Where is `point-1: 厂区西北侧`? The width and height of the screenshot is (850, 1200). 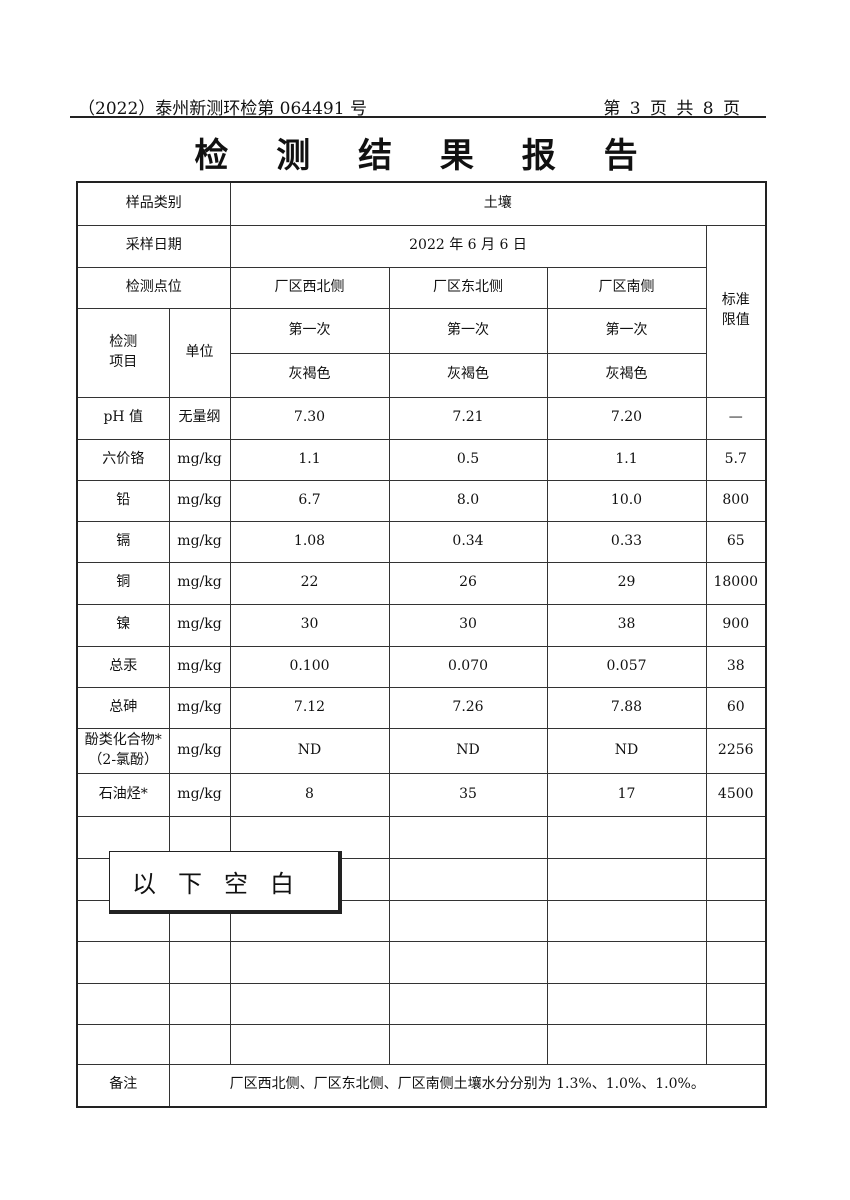
point-1: 厂区西北侧 is located at coordinates (309, 287).